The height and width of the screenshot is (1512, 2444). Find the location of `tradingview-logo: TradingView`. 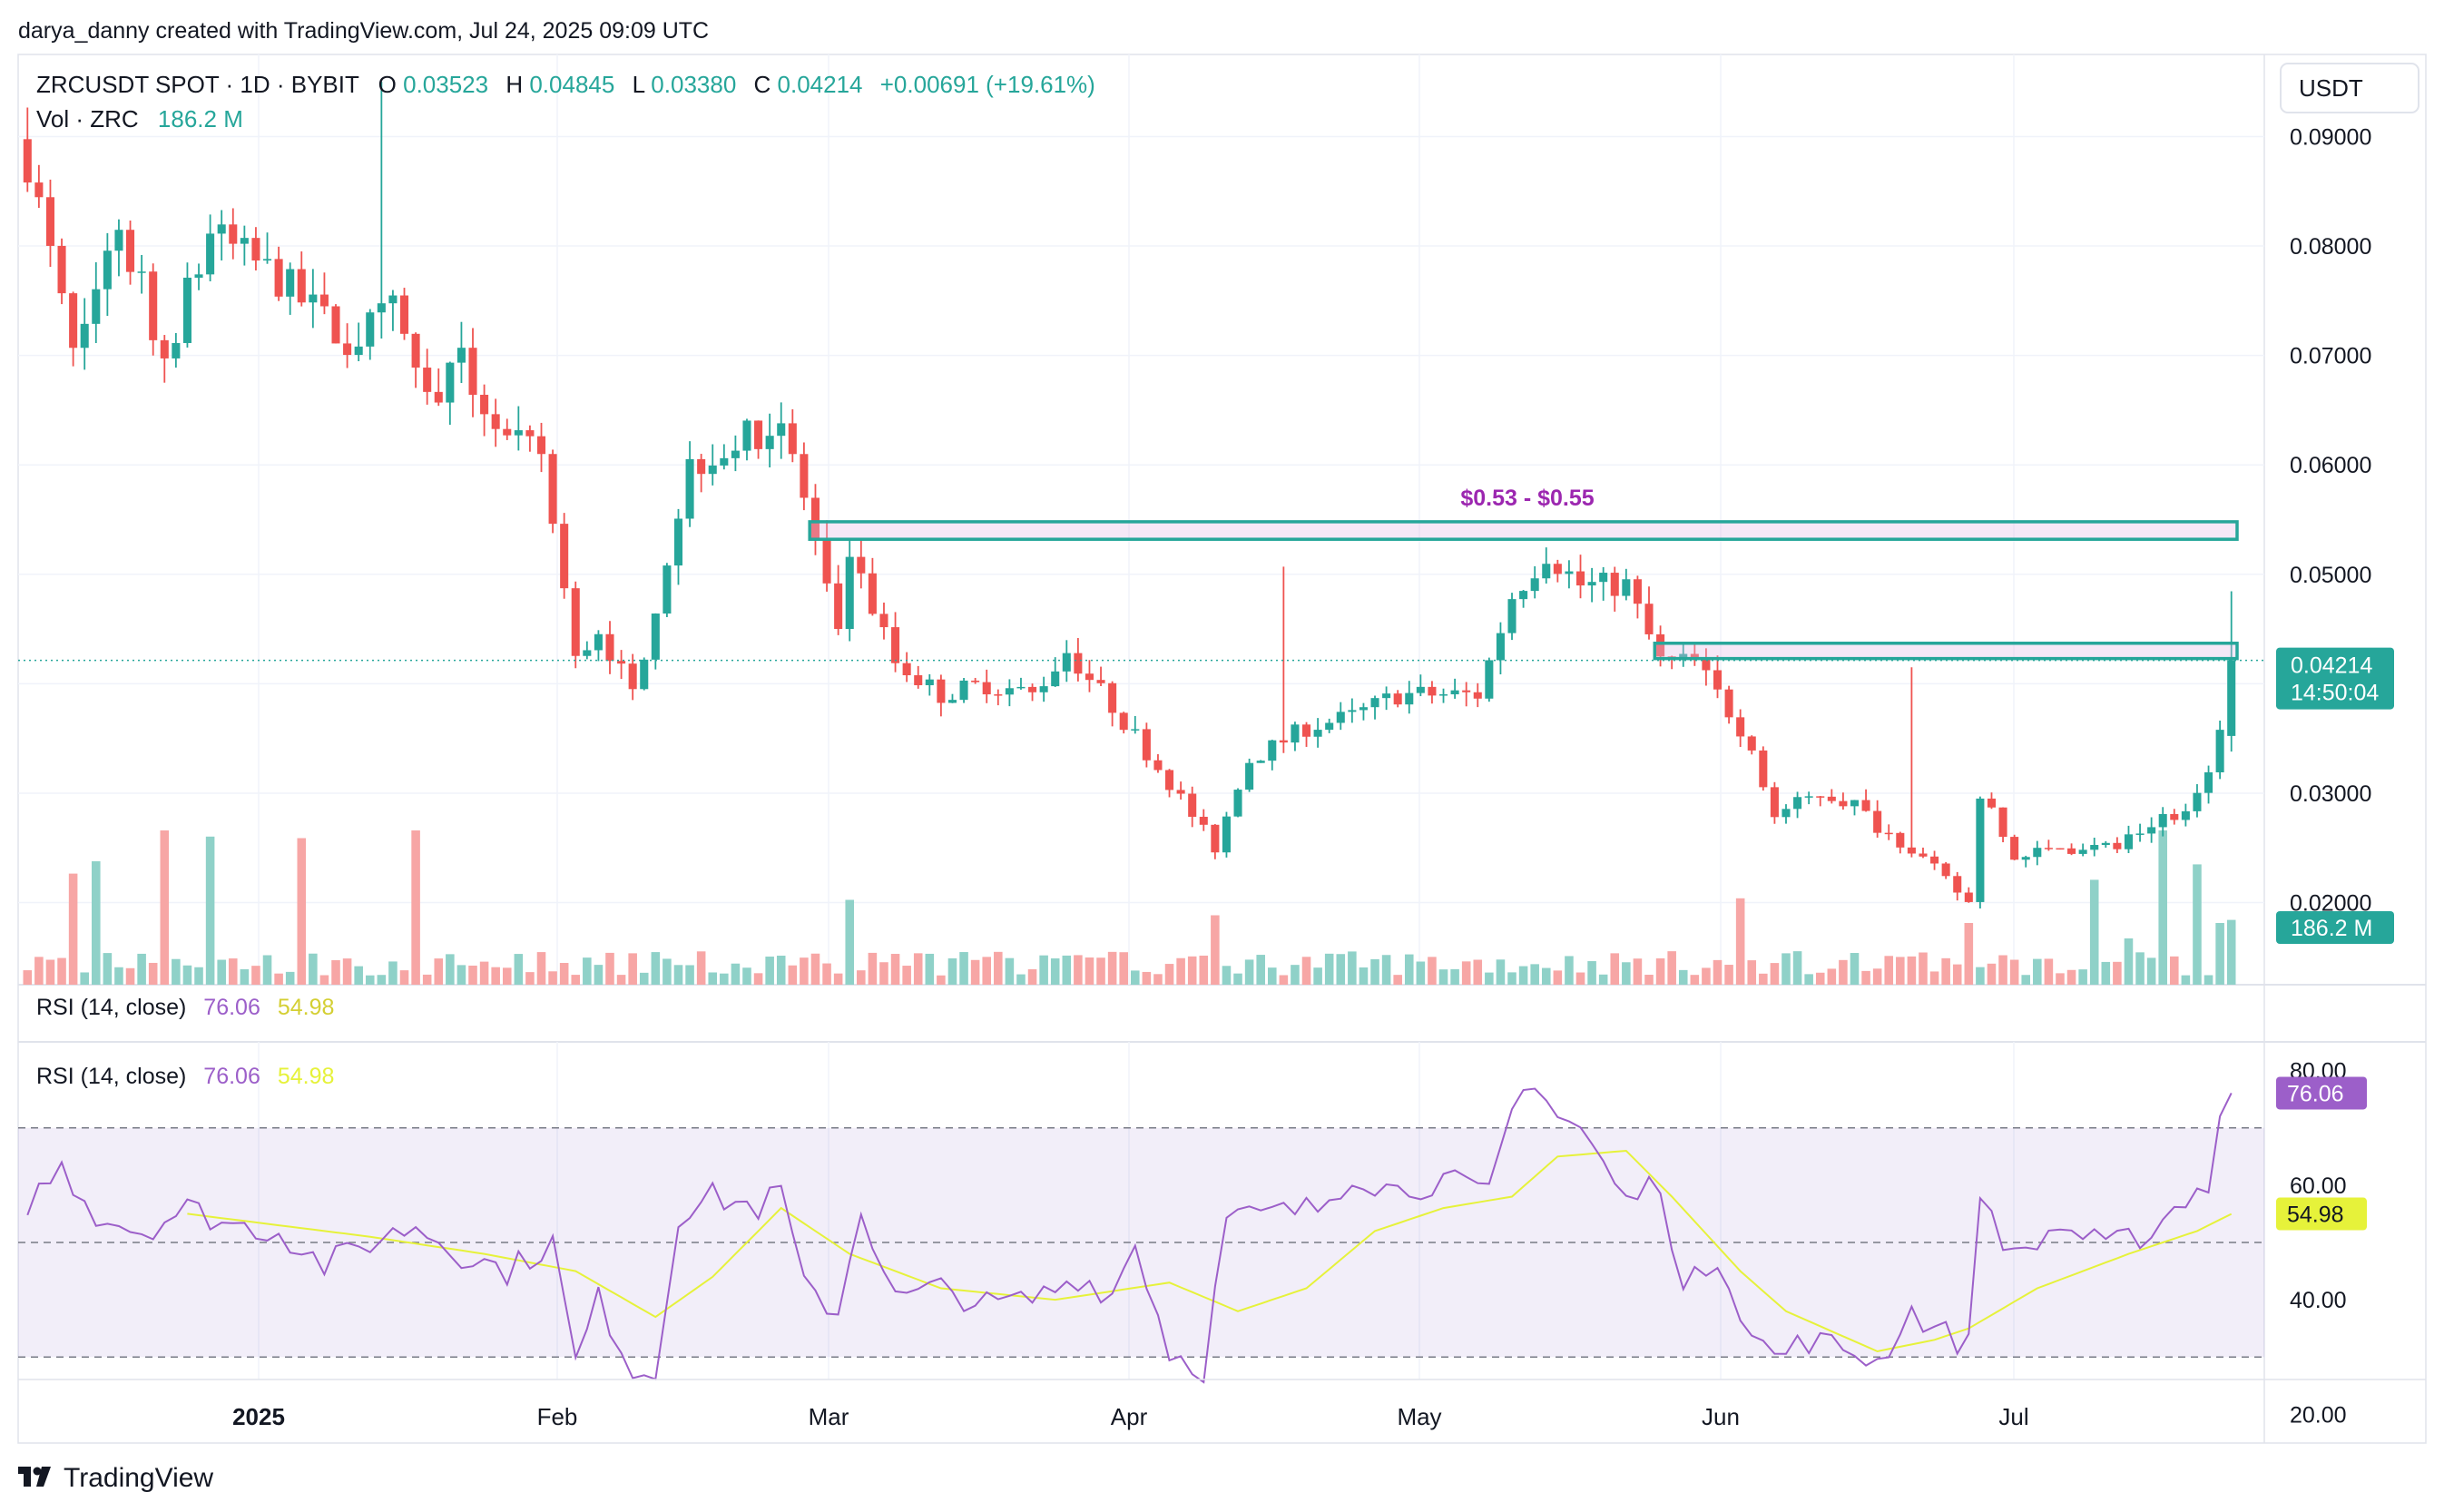

tradingview-logo: TradingView is located at coordinates (115, 1478).